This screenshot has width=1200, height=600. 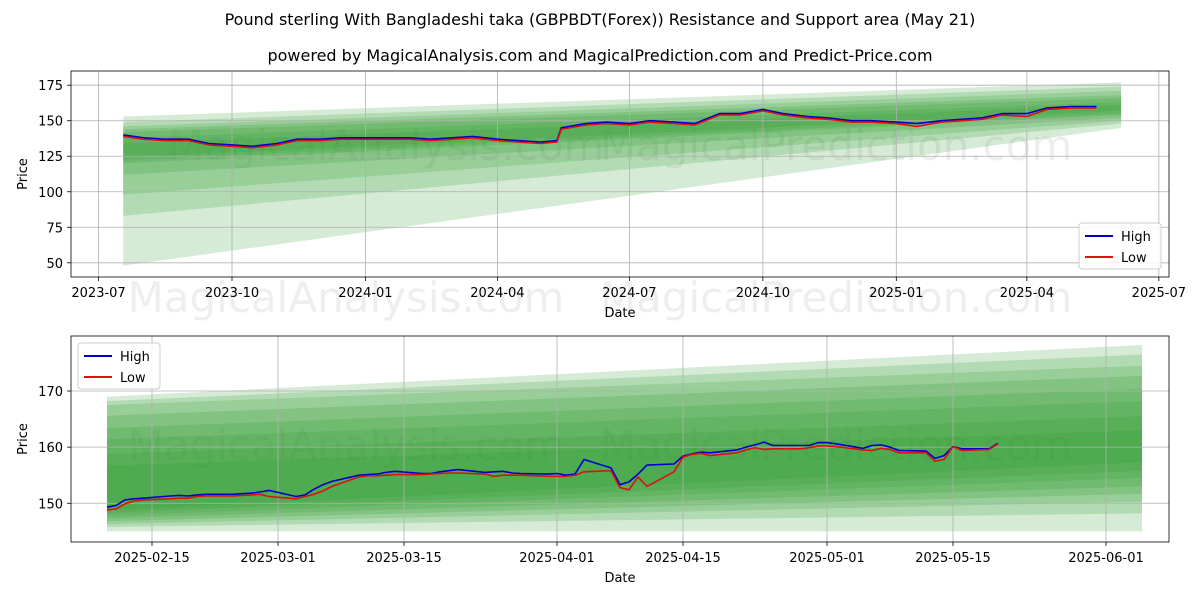 What do you see at coordinates (827, 558) in the screenshot?
I see `x-tick-label: 2025-05-01` at bounding box center [827, 558].